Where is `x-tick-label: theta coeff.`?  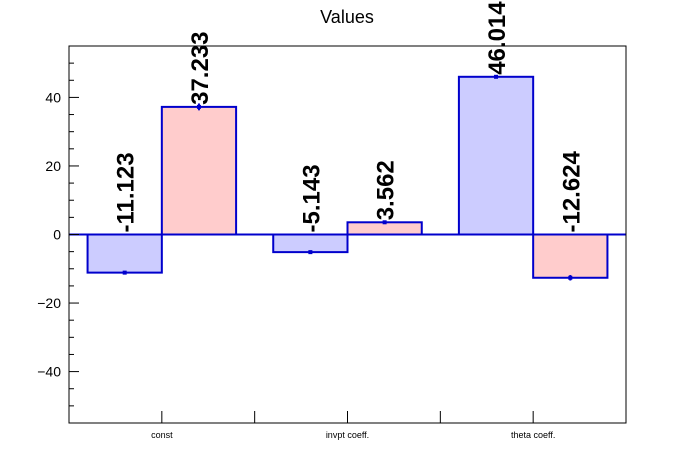 x-tick-label: theta coeff. is located at coordinates (533, 435).